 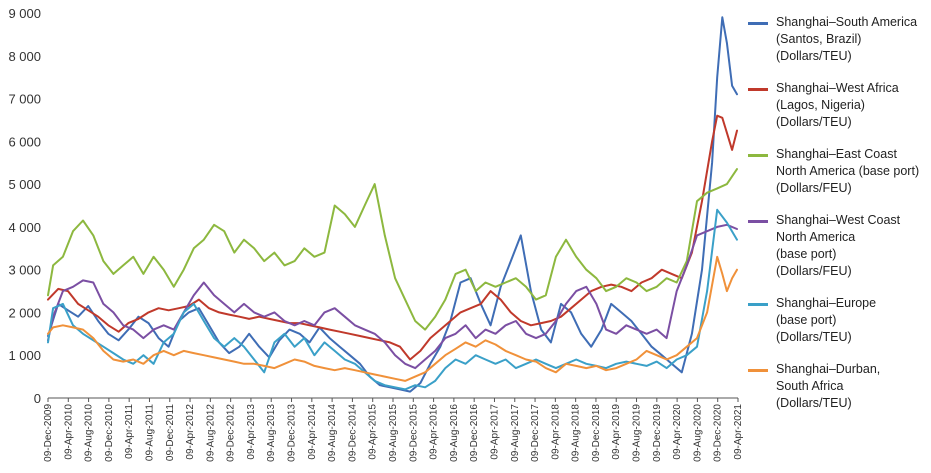 What do you see at coordinates (576, 433) in the screenshot?
I see `x-tick-label: 09-Aug-2018` at bounding box center [576, 433].